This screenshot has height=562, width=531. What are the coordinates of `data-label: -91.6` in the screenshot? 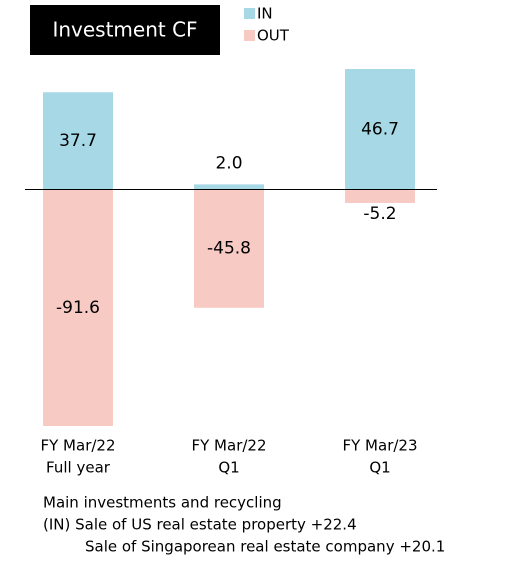 It's located at (78, 308).